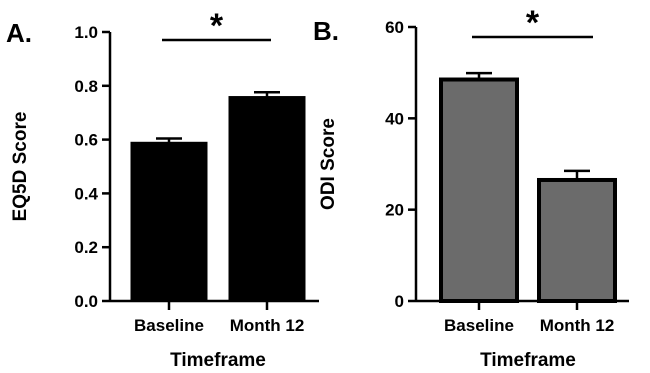  I want to click on panel-label: B., so click(326, 31).